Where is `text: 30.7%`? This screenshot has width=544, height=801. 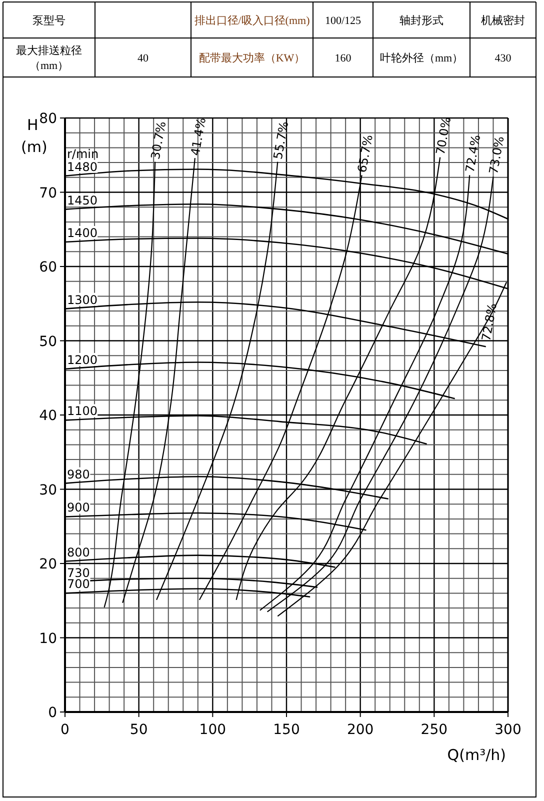
text: 30.7% is located at coordinates (158, 140).